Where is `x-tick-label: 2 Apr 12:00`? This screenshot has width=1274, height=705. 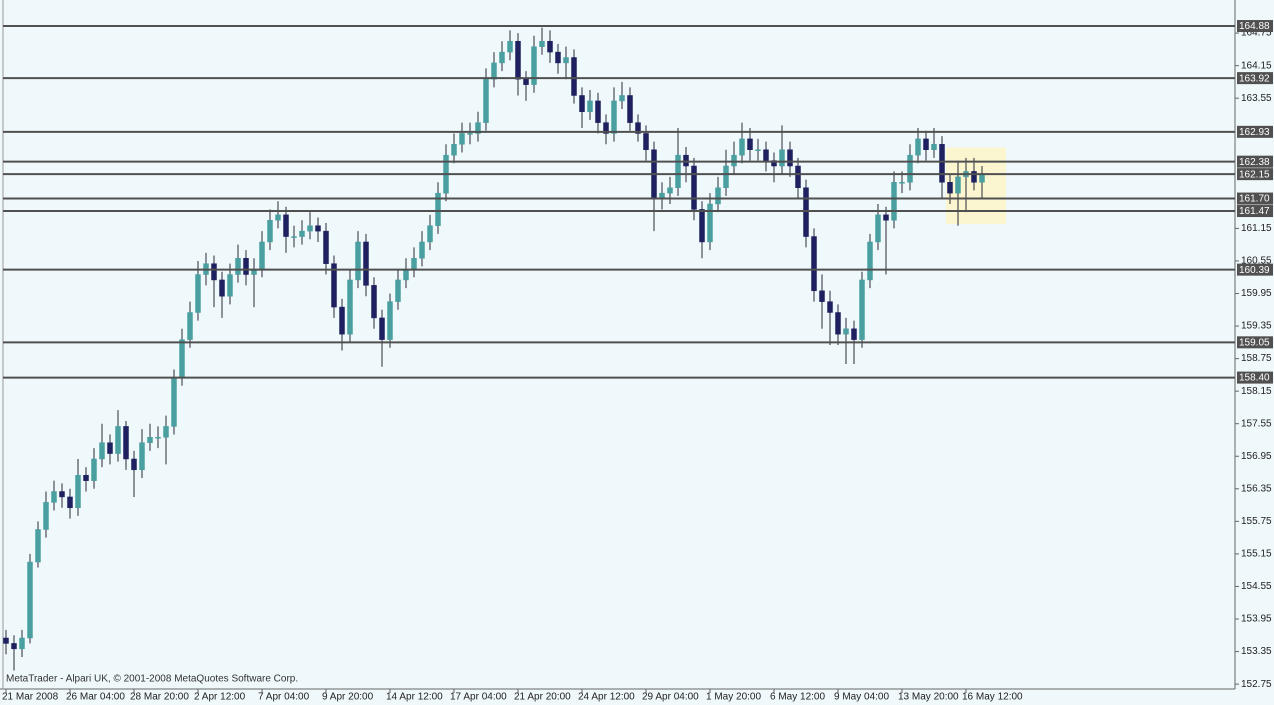
x-tick-label: 2 Apr 12:00 is located at coordinates (220, 697).